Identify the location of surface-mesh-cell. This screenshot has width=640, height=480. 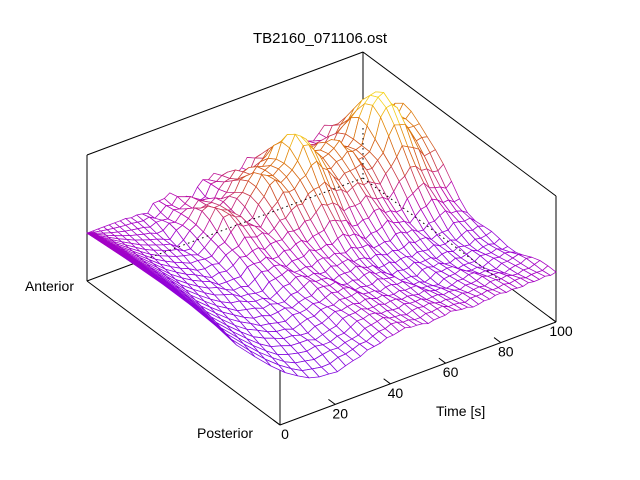
(320, 372).